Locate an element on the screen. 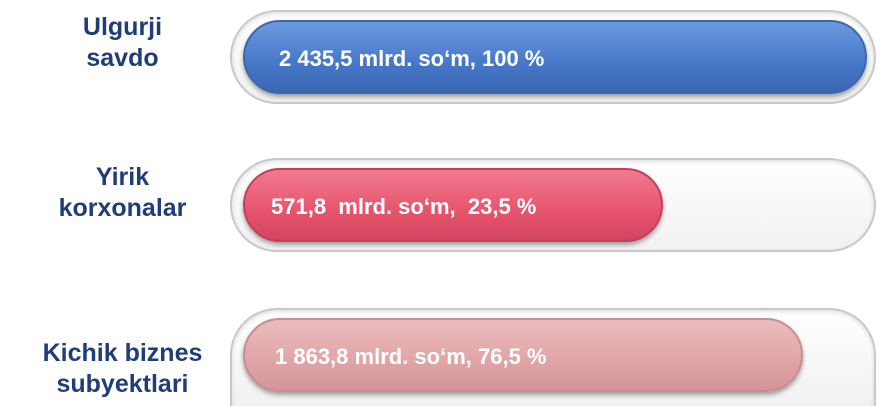 The height and width of the screenshot is (406, 880). bar: 571,8 mlrd. so‘m, 23,5 % is located at coordinates (453, 205).